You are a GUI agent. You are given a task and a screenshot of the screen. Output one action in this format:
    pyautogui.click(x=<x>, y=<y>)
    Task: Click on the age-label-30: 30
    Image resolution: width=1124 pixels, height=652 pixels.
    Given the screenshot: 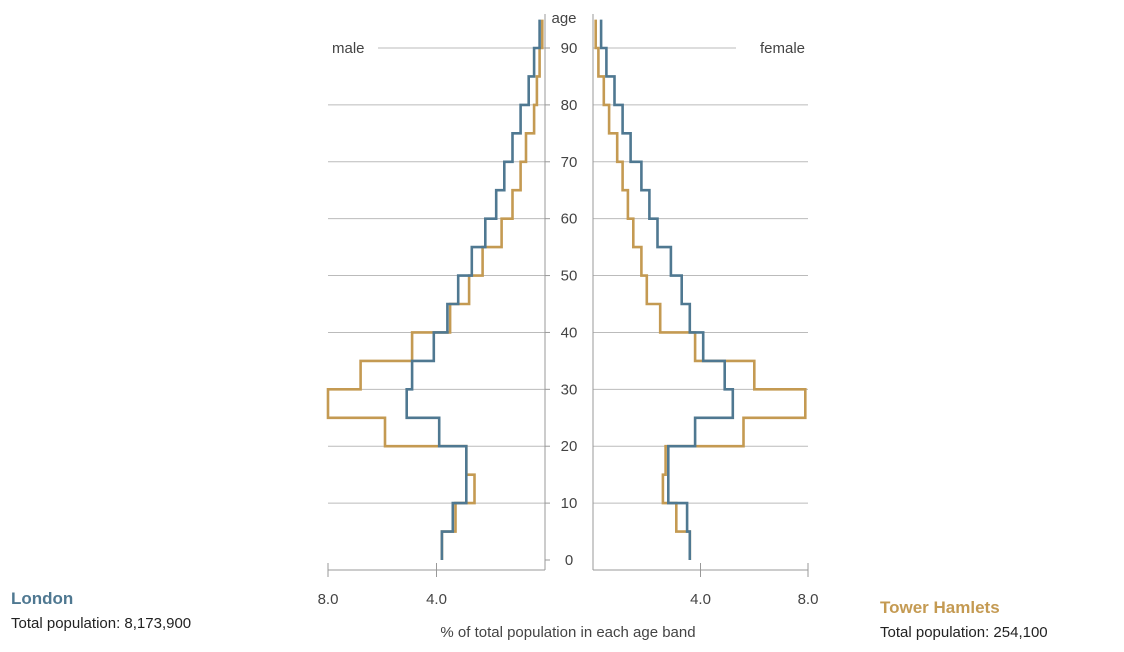 What is the action you would take?
    pyautogui.click(x=569, y=389)
    